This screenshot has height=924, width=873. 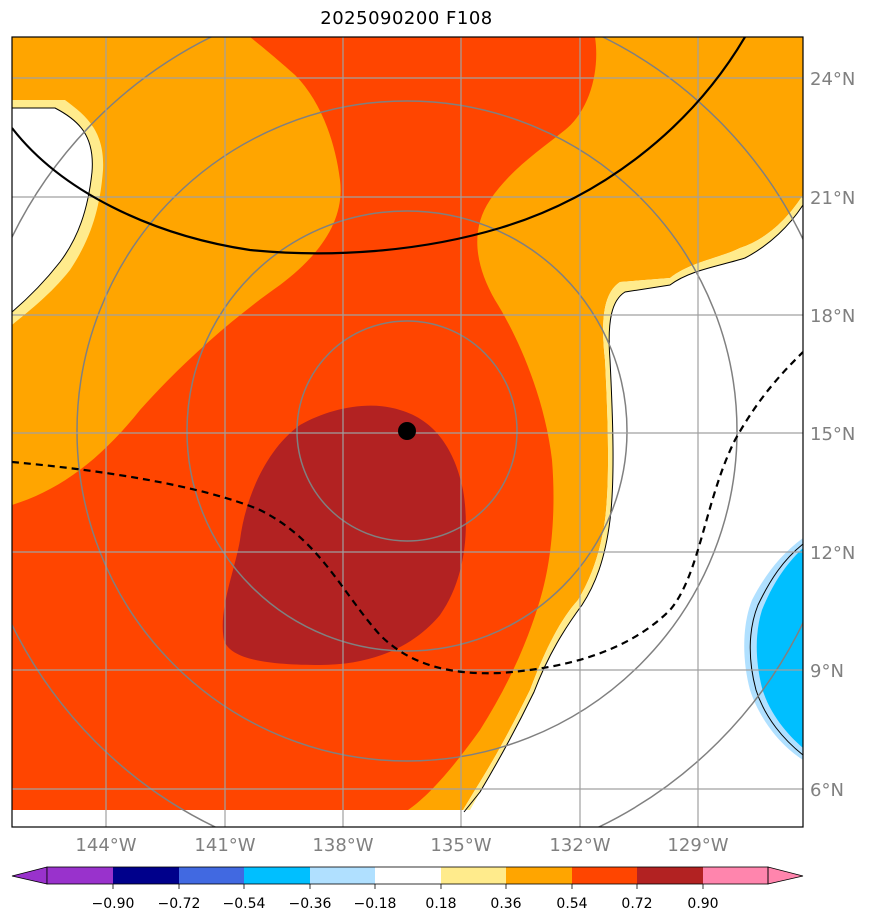 What do you see at coordinates (832, 79) in the screenshot?
I see `lat-label: 24°N` at bounding box center [832, 79].